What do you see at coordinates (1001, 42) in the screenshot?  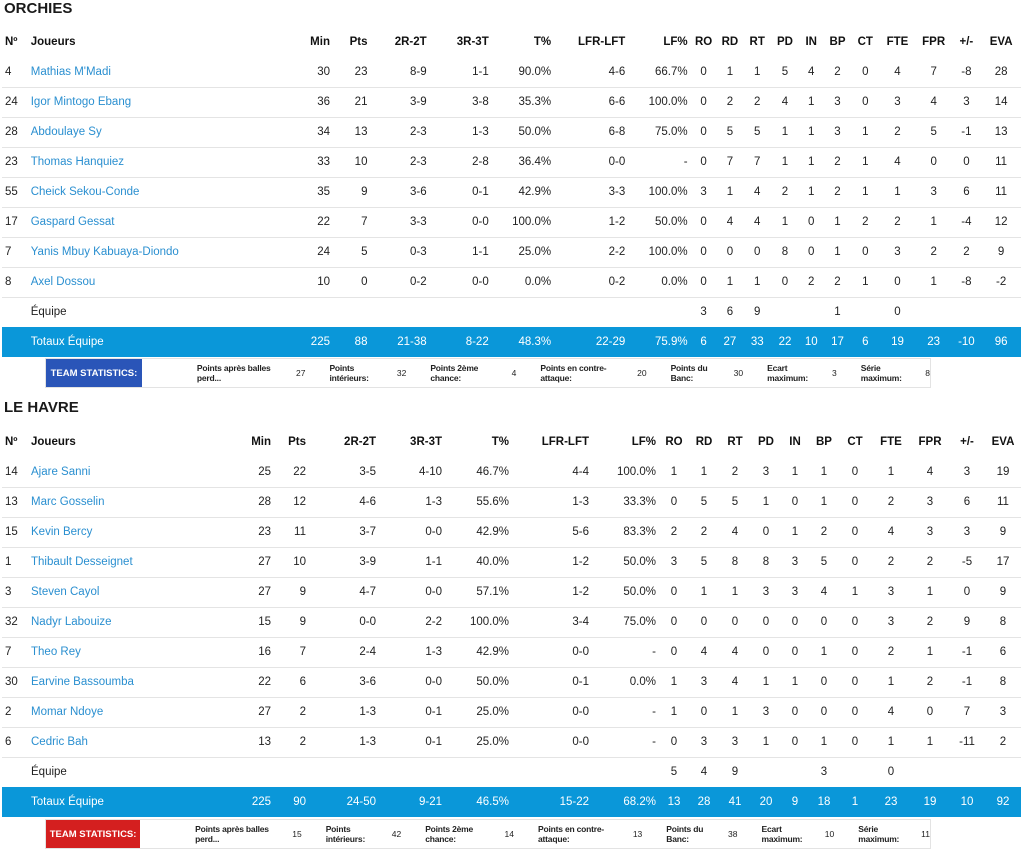 I see `column-header-eva: EVA` at bounding box center [1001, 42].